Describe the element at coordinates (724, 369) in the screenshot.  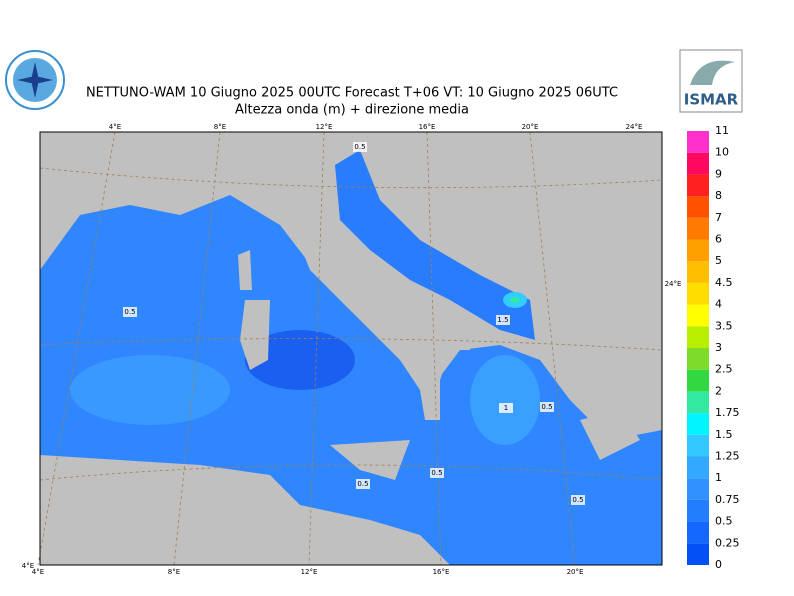
I see `colorbar-label: 2.5` at that location.